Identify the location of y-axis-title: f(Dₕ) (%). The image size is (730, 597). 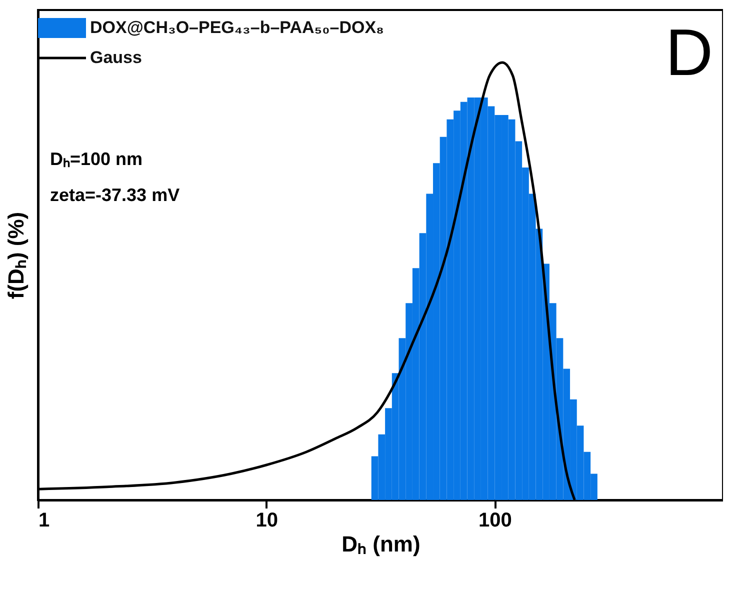
(16, 256).